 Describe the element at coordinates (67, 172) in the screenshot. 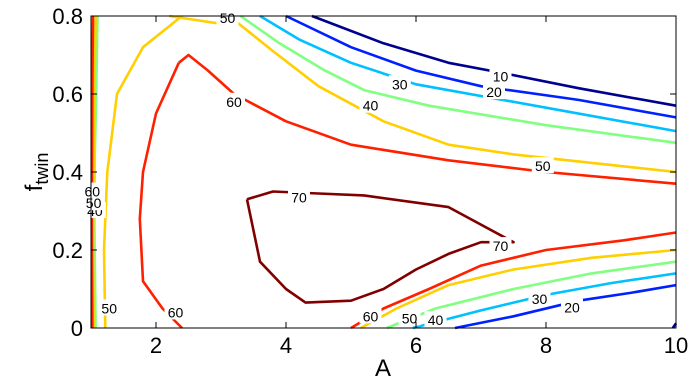

I see `y-tick-label: 0.4` at that location.